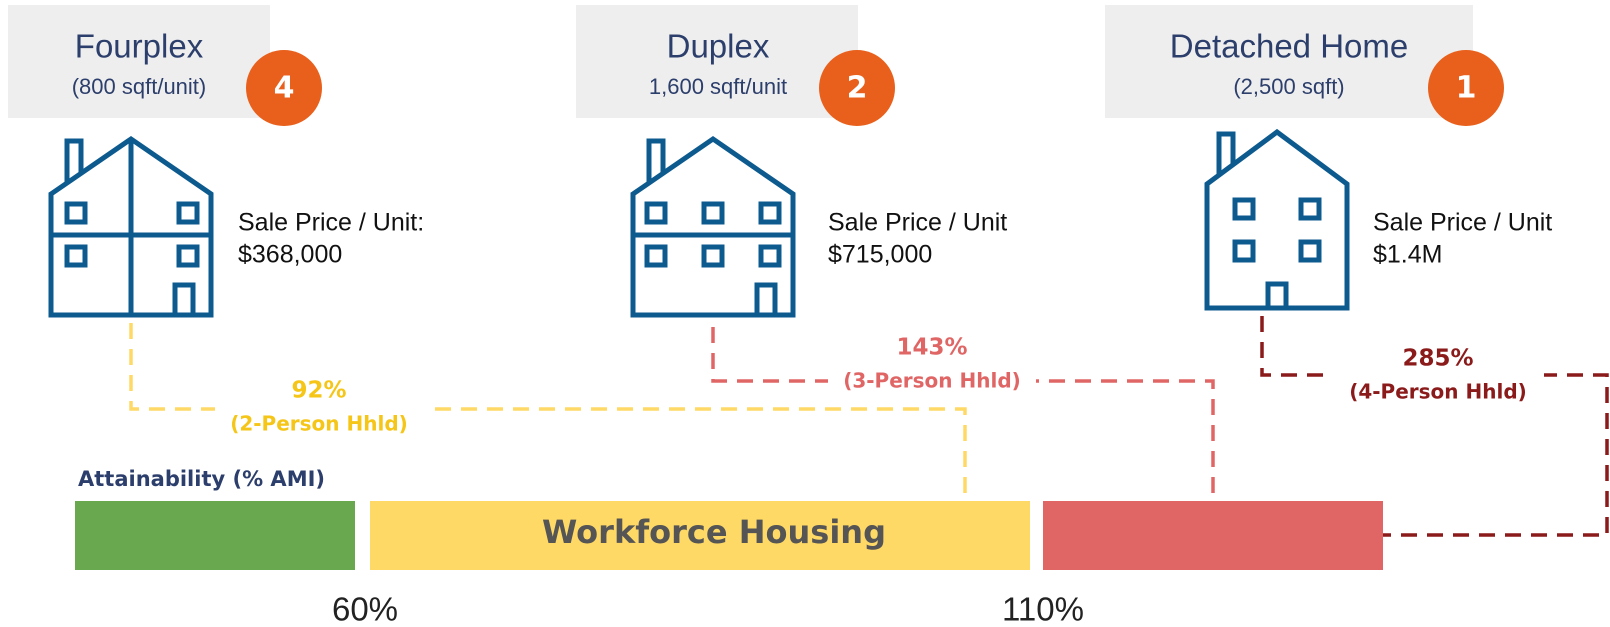 This screenshot has height=627, width=1610. I want to click on scale-tick: 110%, so click(1043, 609).